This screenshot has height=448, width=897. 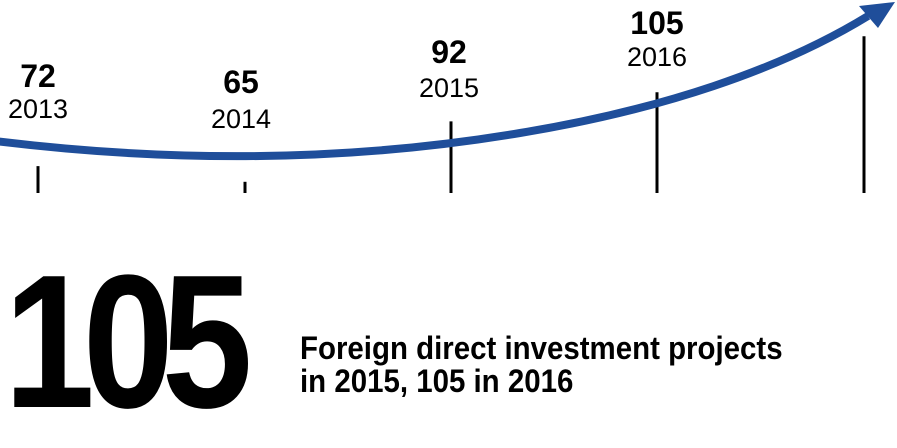 What do you see at coordinates (657, 57) in the screenshot?
I see `category-label-2016: 2016` at bounding box center [657, 57].